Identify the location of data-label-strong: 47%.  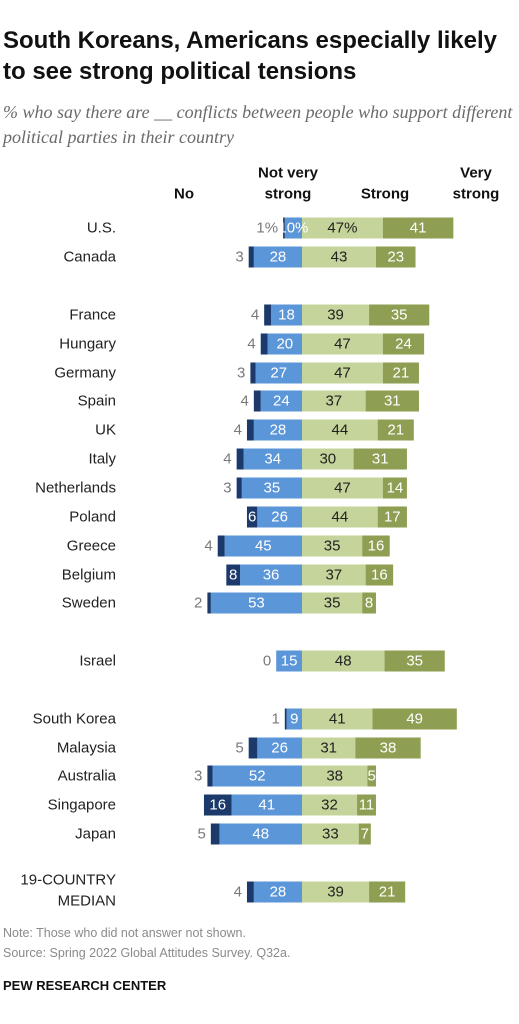
(342, 228).